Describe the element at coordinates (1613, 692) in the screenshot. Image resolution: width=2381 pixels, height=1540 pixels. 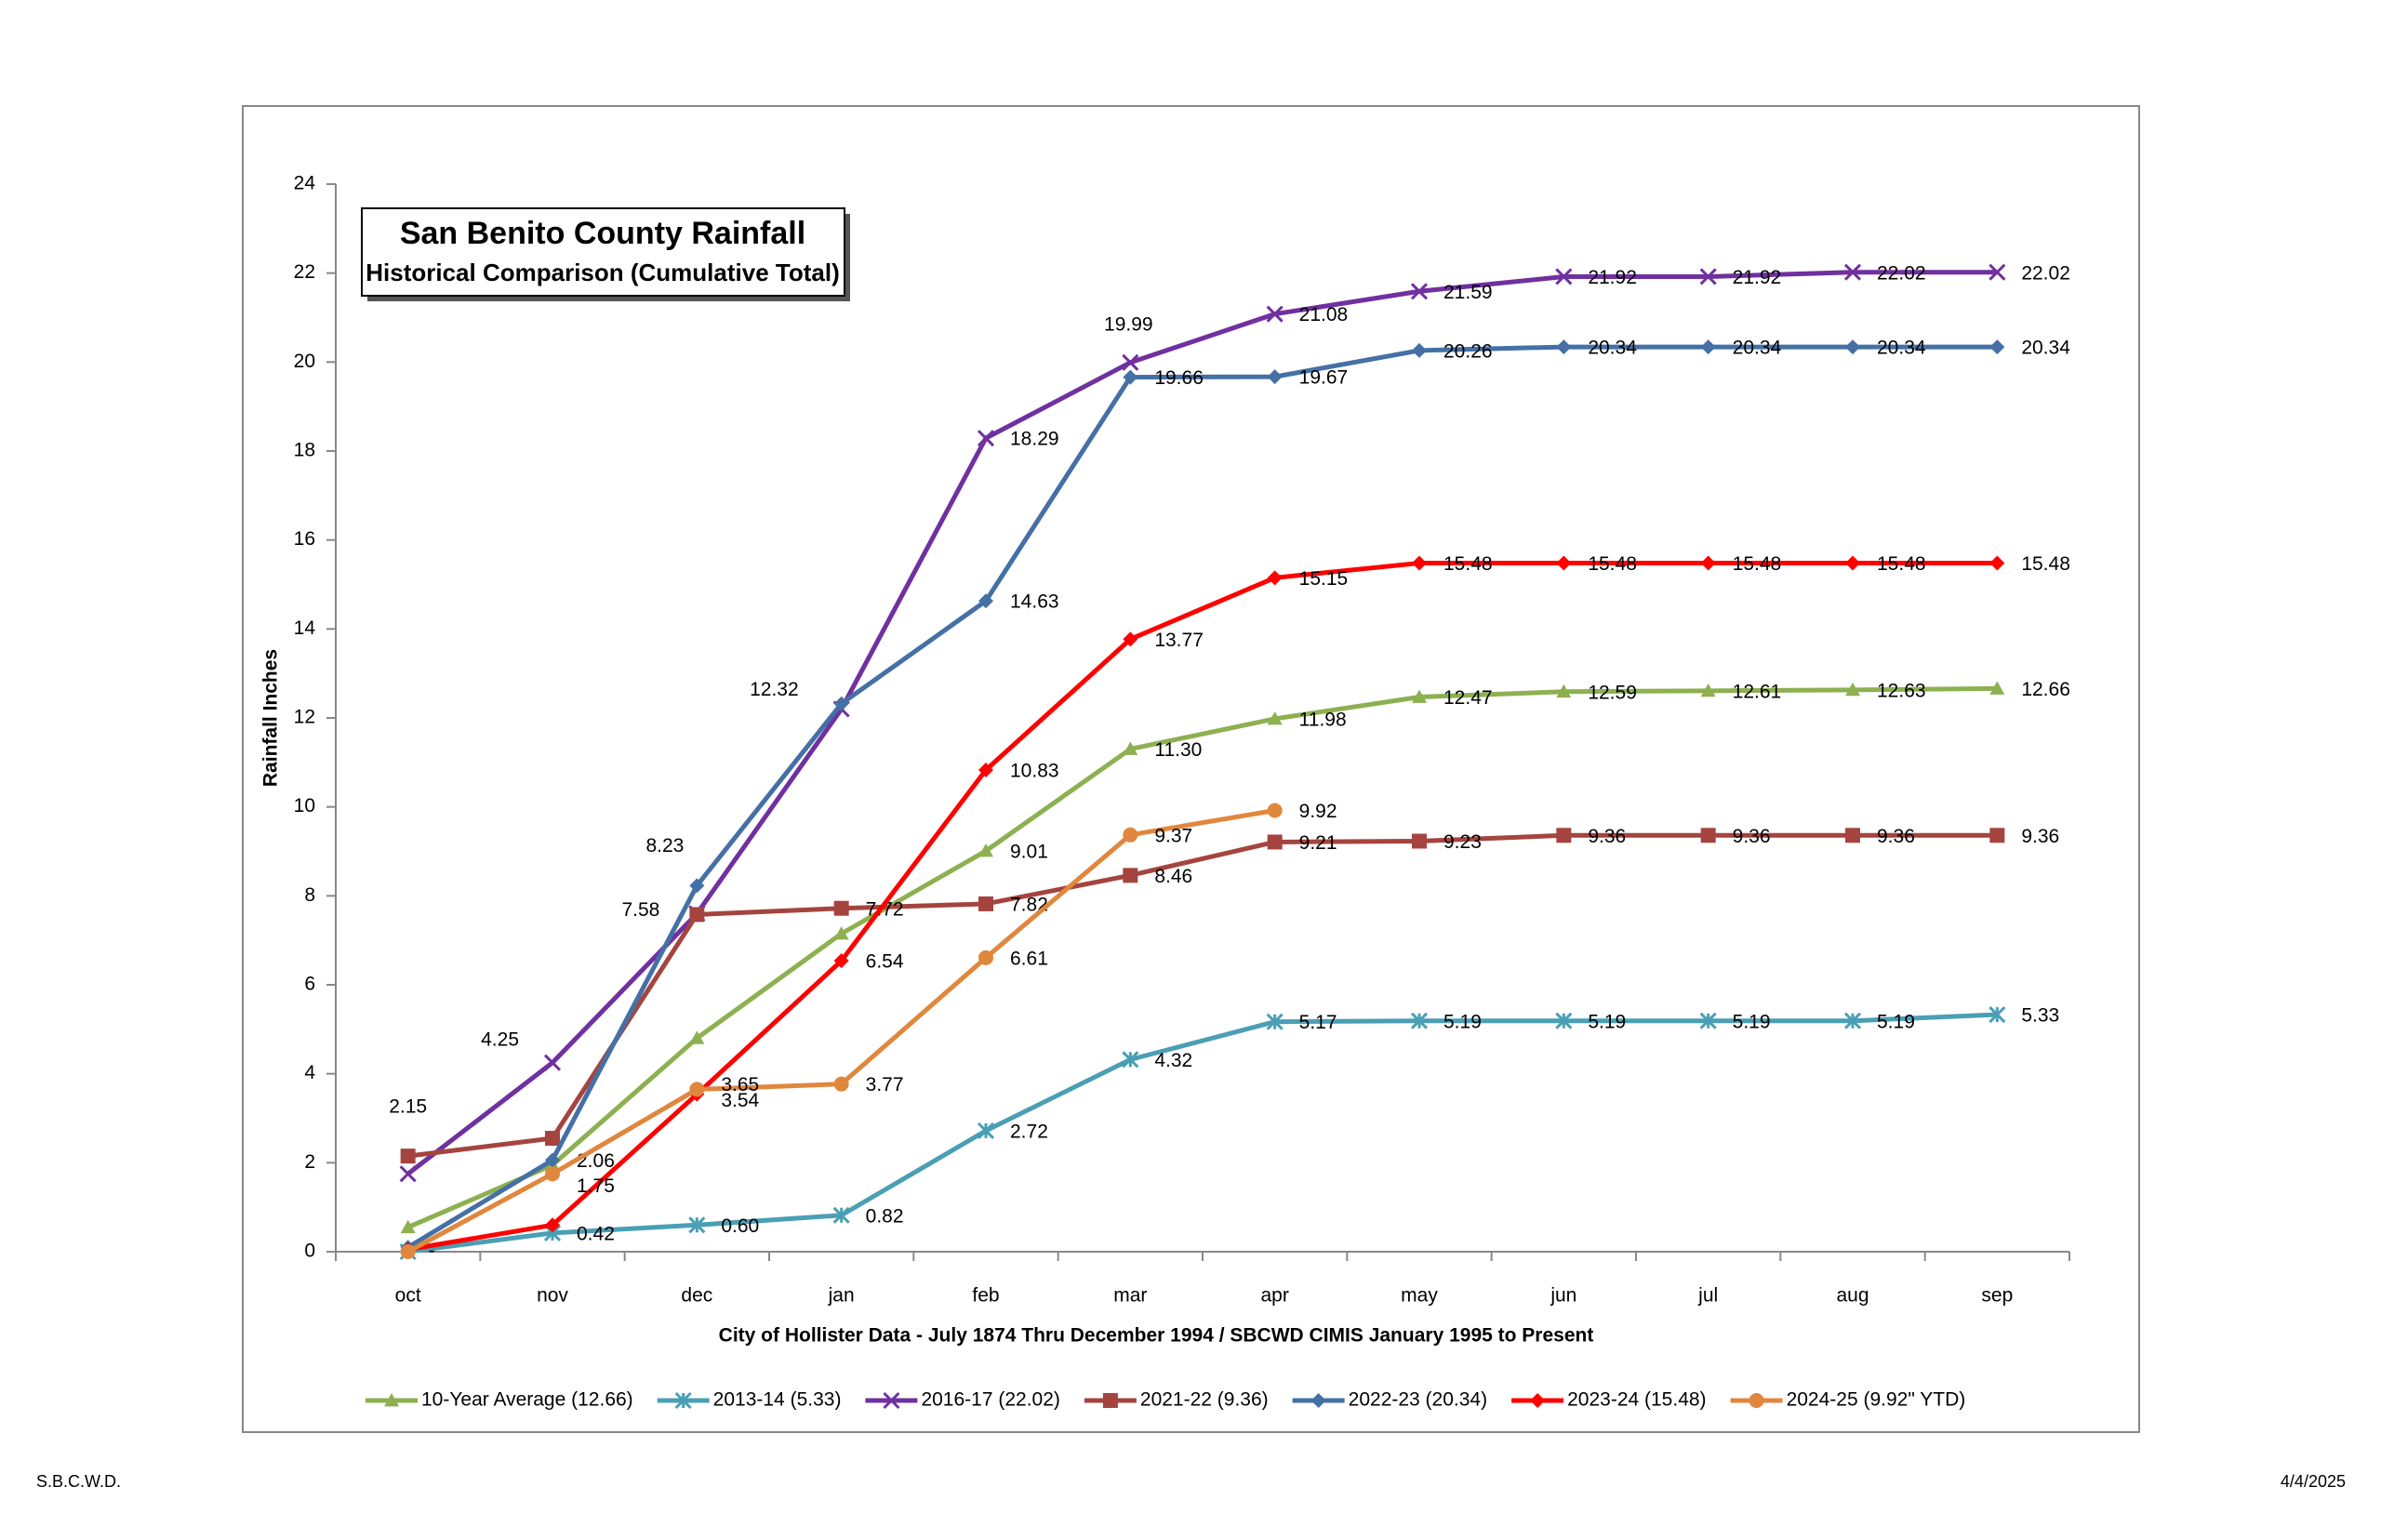
I see `data-label: 12.59` at that location.